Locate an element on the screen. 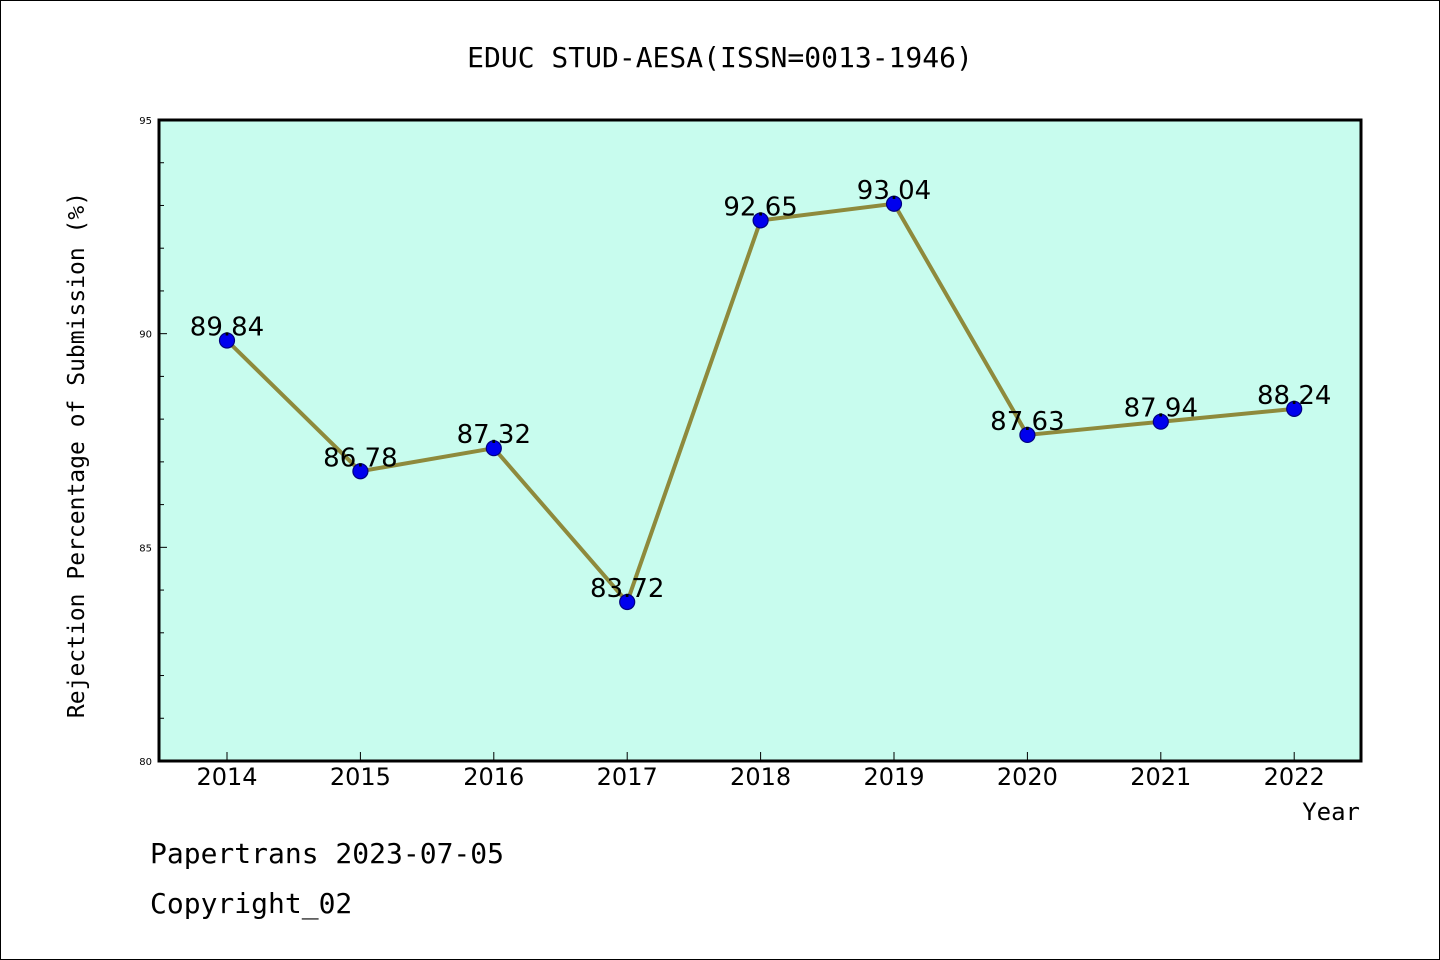 This screenshot has height=960, width=1440. y-tick-label: 80 is located at coordinates (145, 762).